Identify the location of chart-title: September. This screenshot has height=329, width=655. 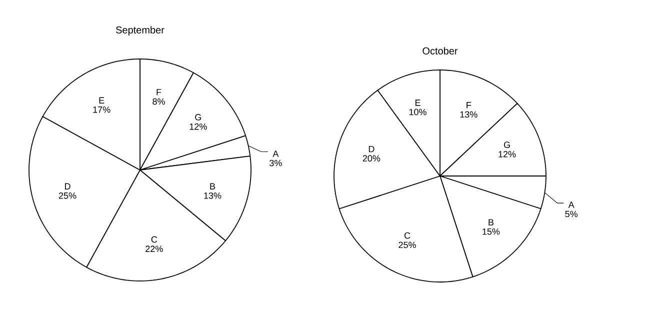
(140, 31).